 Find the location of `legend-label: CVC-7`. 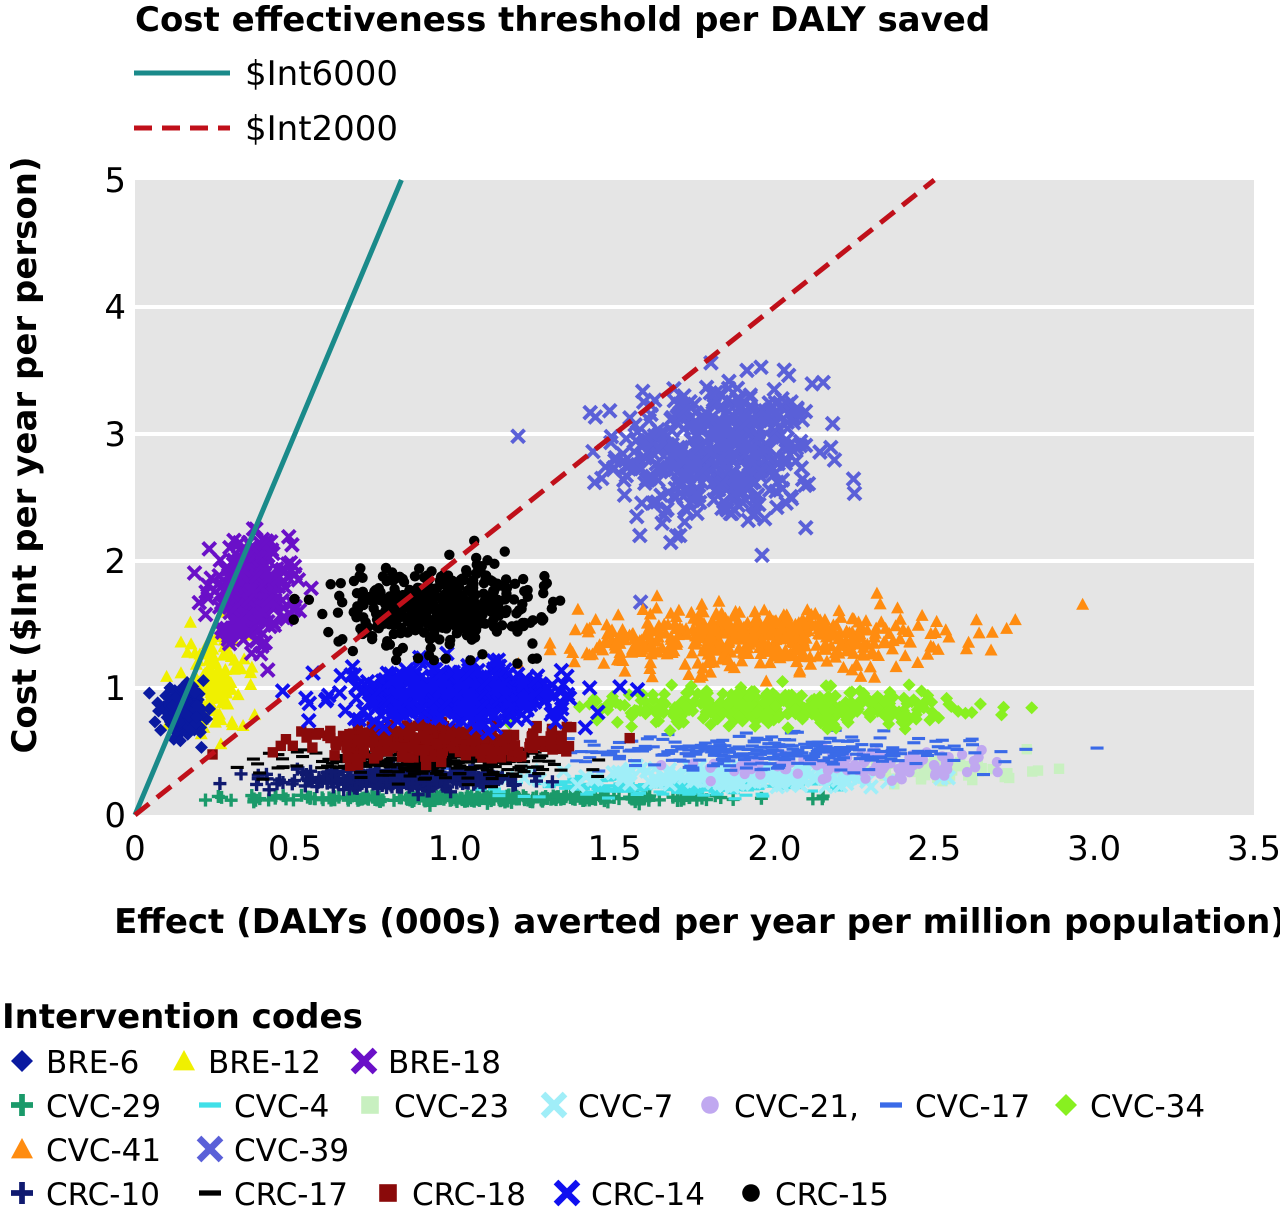

legend-label: CVC-7 is located at coordinates (625, 1107).